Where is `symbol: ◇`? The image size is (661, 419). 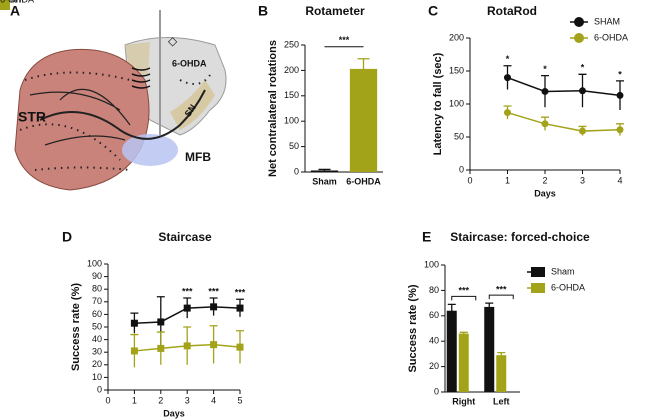
symbol: ◇ is located at coordinates (173, 41).